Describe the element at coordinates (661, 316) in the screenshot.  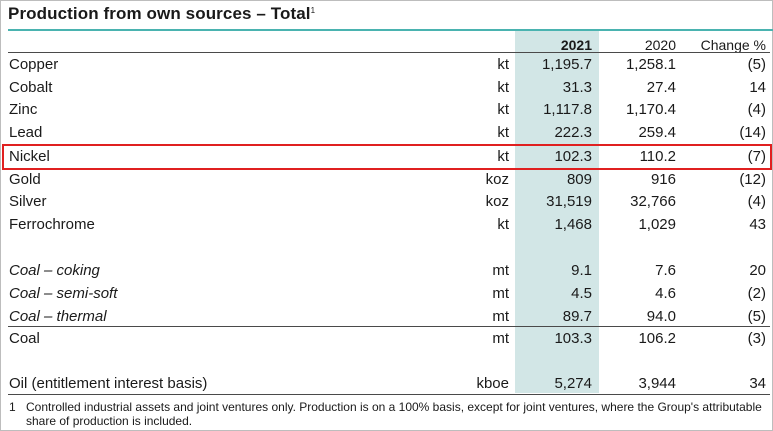
I see `row-value-2020: 94.0` at that location.